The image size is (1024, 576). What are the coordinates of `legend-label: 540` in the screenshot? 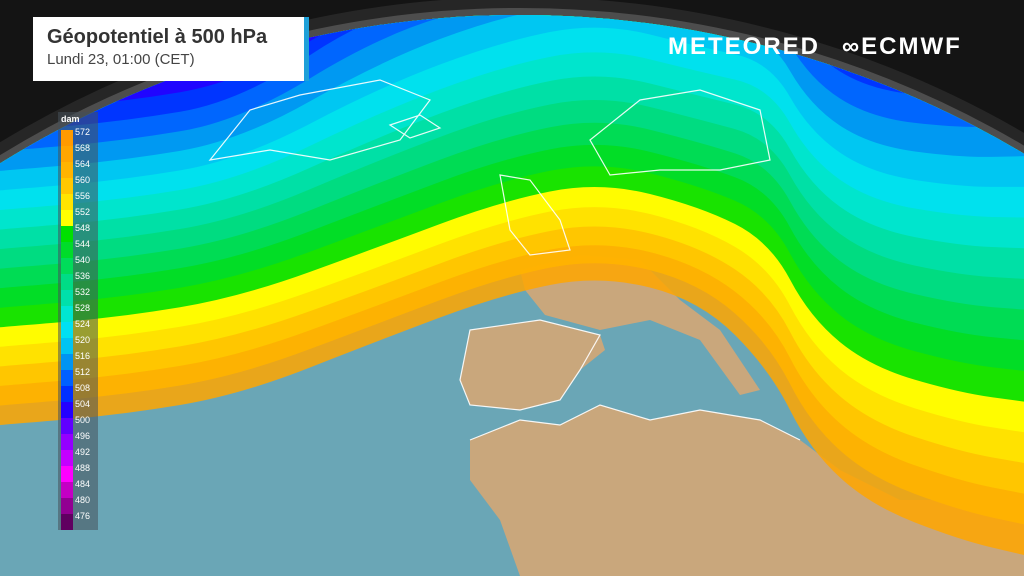 It's located at (83, 260).